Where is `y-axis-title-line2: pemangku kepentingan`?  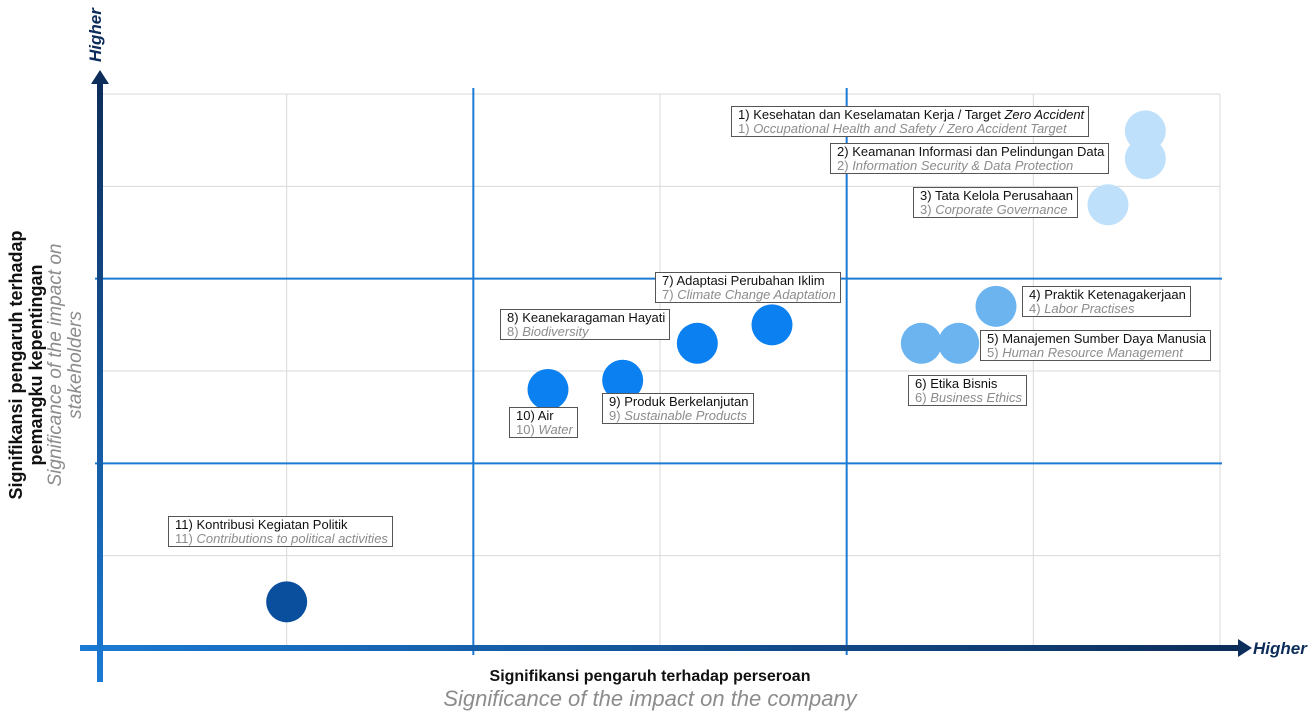
y-axis-title-line2: pemangku kepentingan is located at coordinates (36, 365).